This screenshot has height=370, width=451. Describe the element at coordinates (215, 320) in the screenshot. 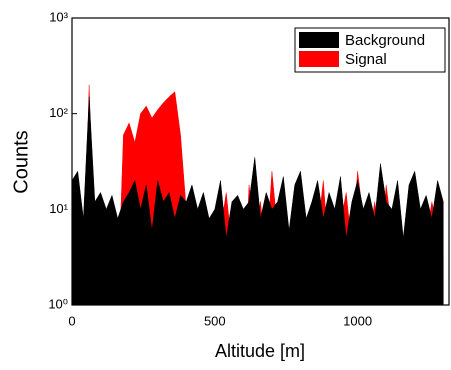

I see `x-tick-label: 500` at that location.